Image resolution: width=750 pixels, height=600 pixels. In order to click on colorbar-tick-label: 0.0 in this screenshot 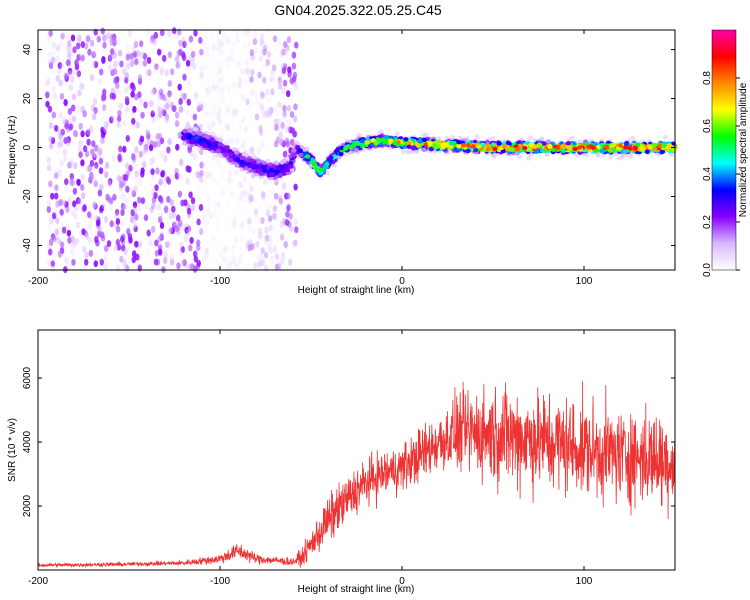, I will do `click(707, 270)`.